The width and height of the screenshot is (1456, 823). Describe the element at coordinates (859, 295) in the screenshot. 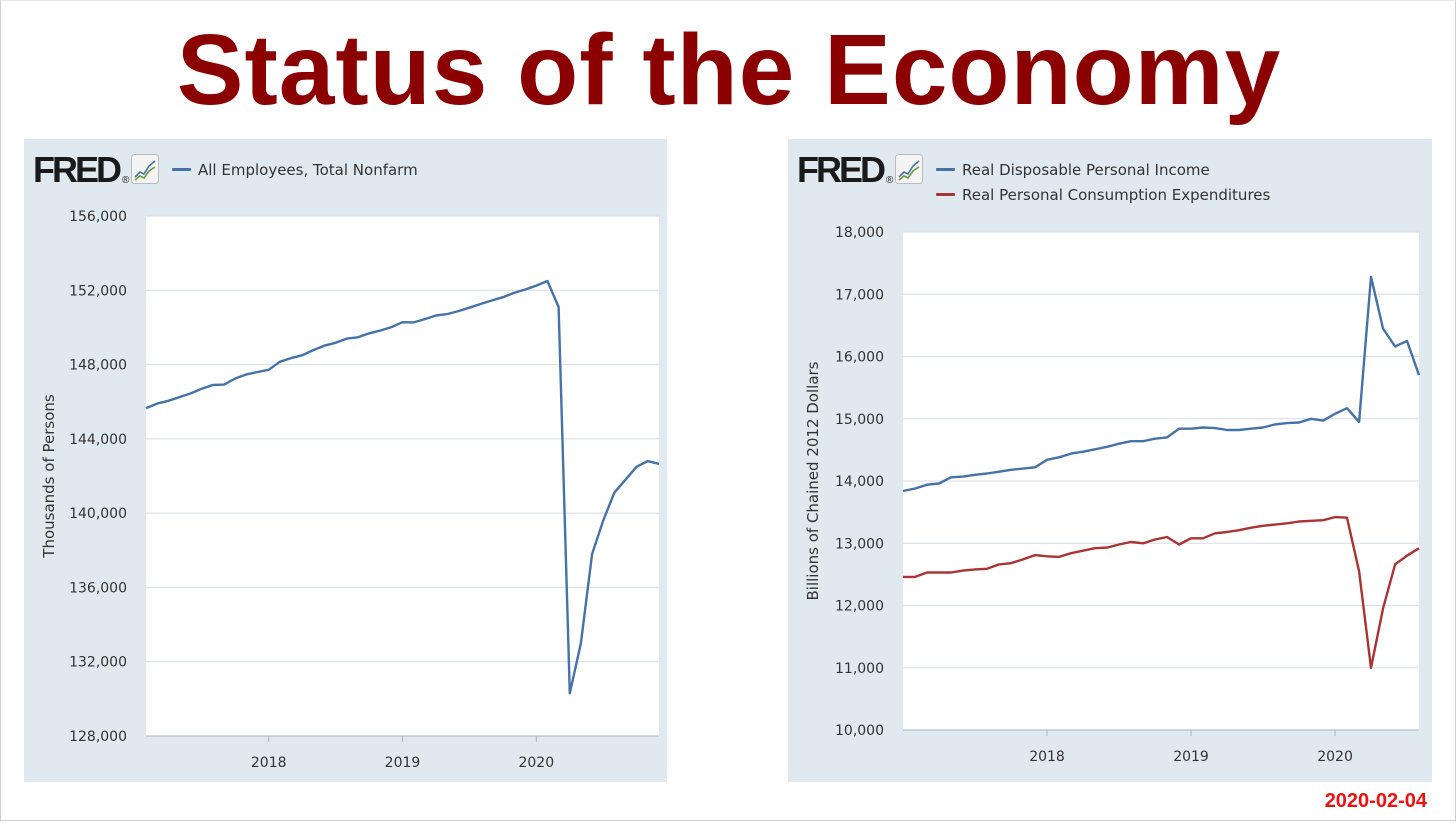

I see `y-tick-label: 17,000` at that location.